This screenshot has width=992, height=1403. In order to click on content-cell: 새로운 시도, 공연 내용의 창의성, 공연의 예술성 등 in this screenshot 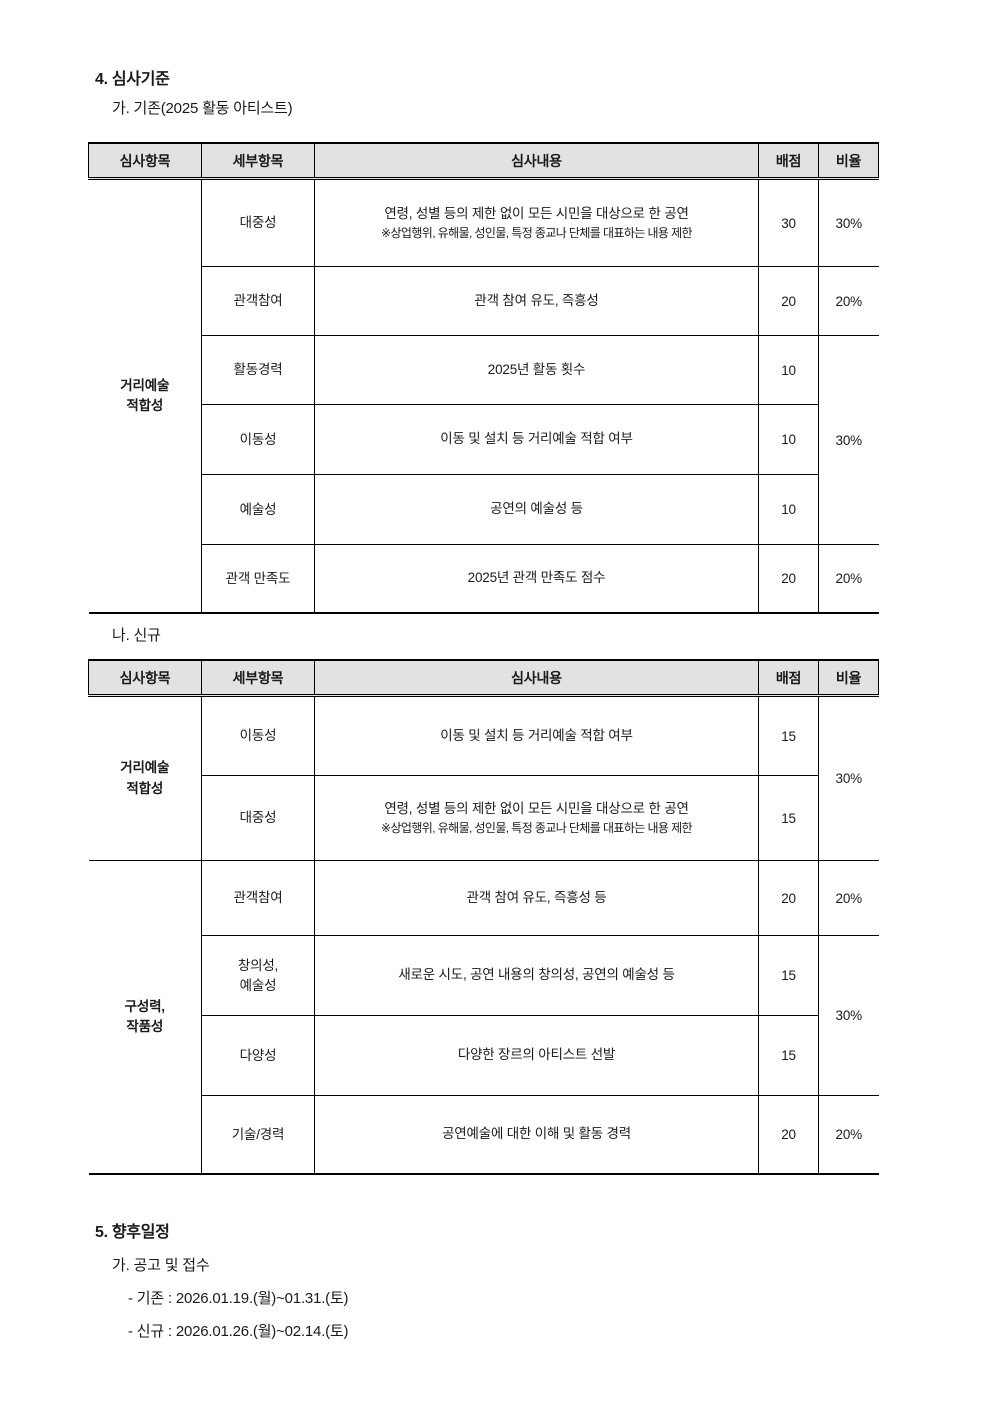, I will do `click(536, 975)`.